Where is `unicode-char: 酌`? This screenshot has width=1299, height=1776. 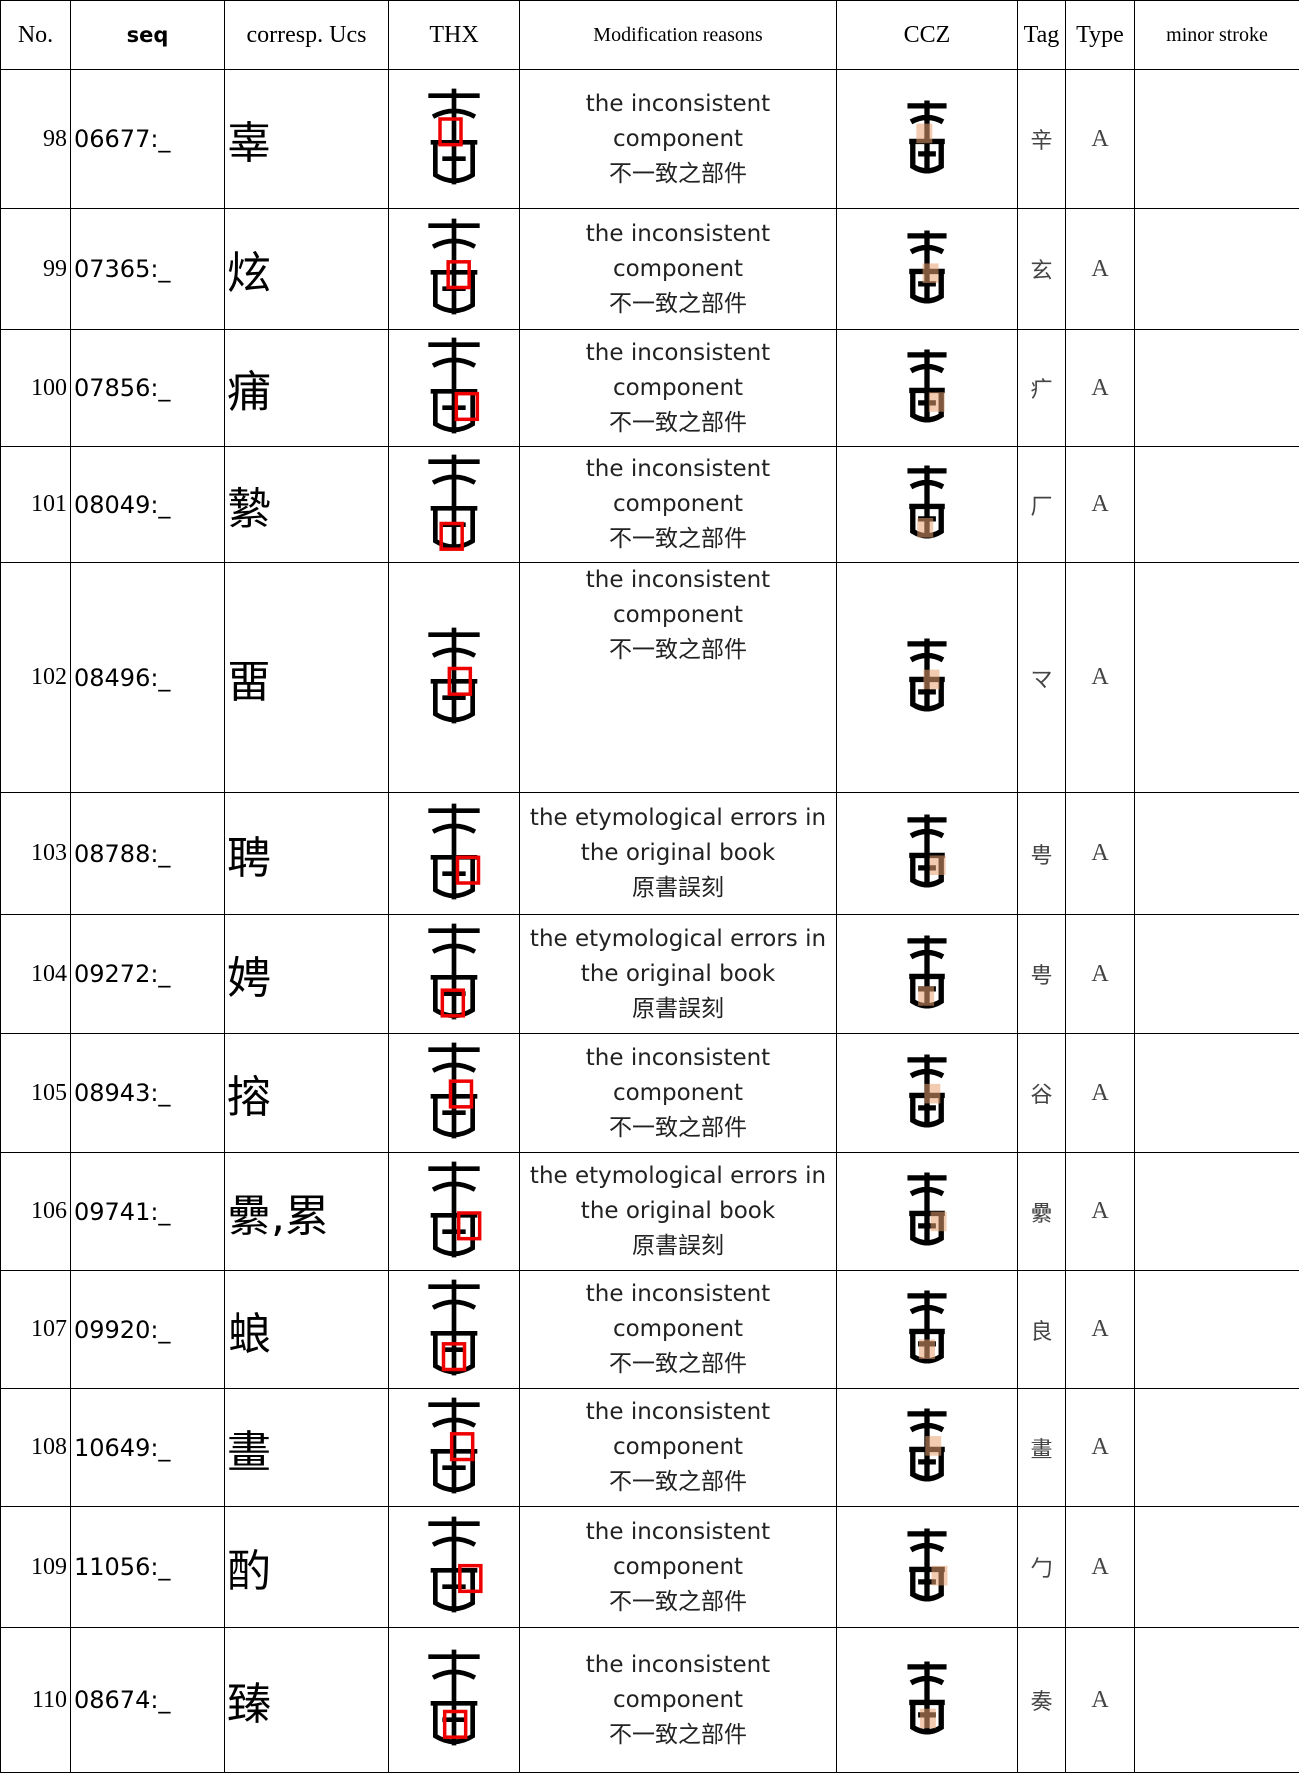
unicode-char: 酌 is located at coordinates (306, 1567).